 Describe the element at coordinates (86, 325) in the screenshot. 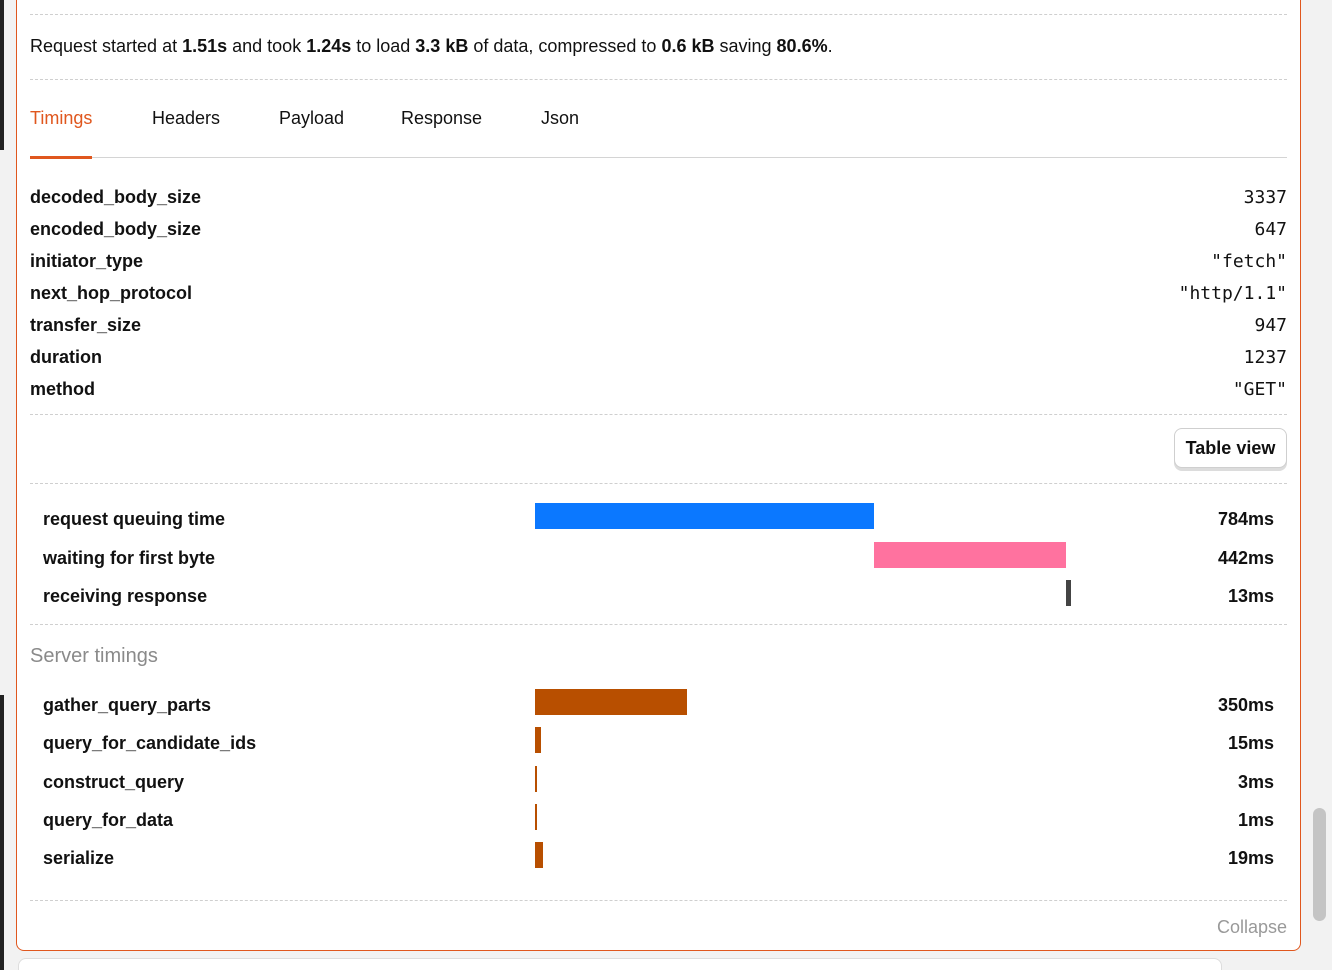

I see `property-key: transfer_size` at that location.